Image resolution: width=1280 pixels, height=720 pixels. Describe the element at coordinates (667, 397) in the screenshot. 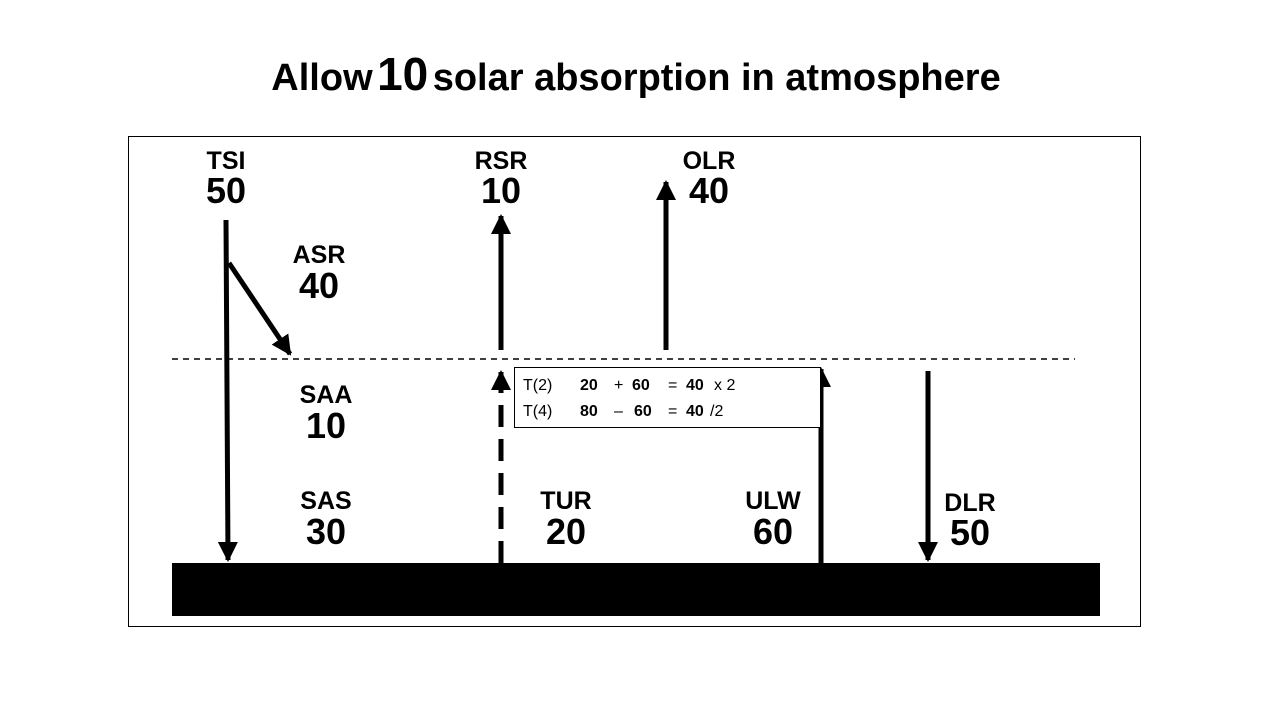

I see `equation-box` at that location.